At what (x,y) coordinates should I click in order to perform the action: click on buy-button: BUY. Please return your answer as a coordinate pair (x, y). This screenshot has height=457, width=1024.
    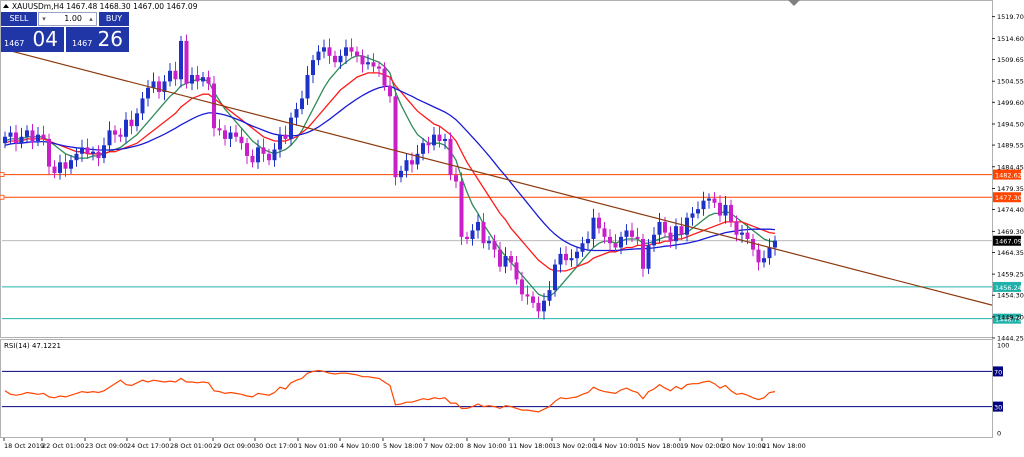
    Looking at the image, I should click on (114, 19).